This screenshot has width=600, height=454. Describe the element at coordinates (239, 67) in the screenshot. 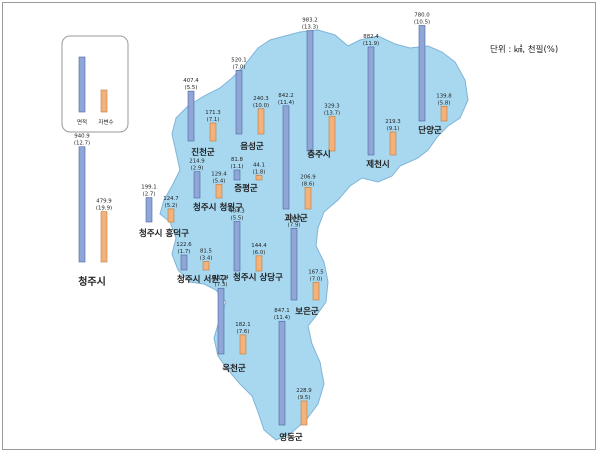

I see `area-pct-label: (7.0)` at that location.